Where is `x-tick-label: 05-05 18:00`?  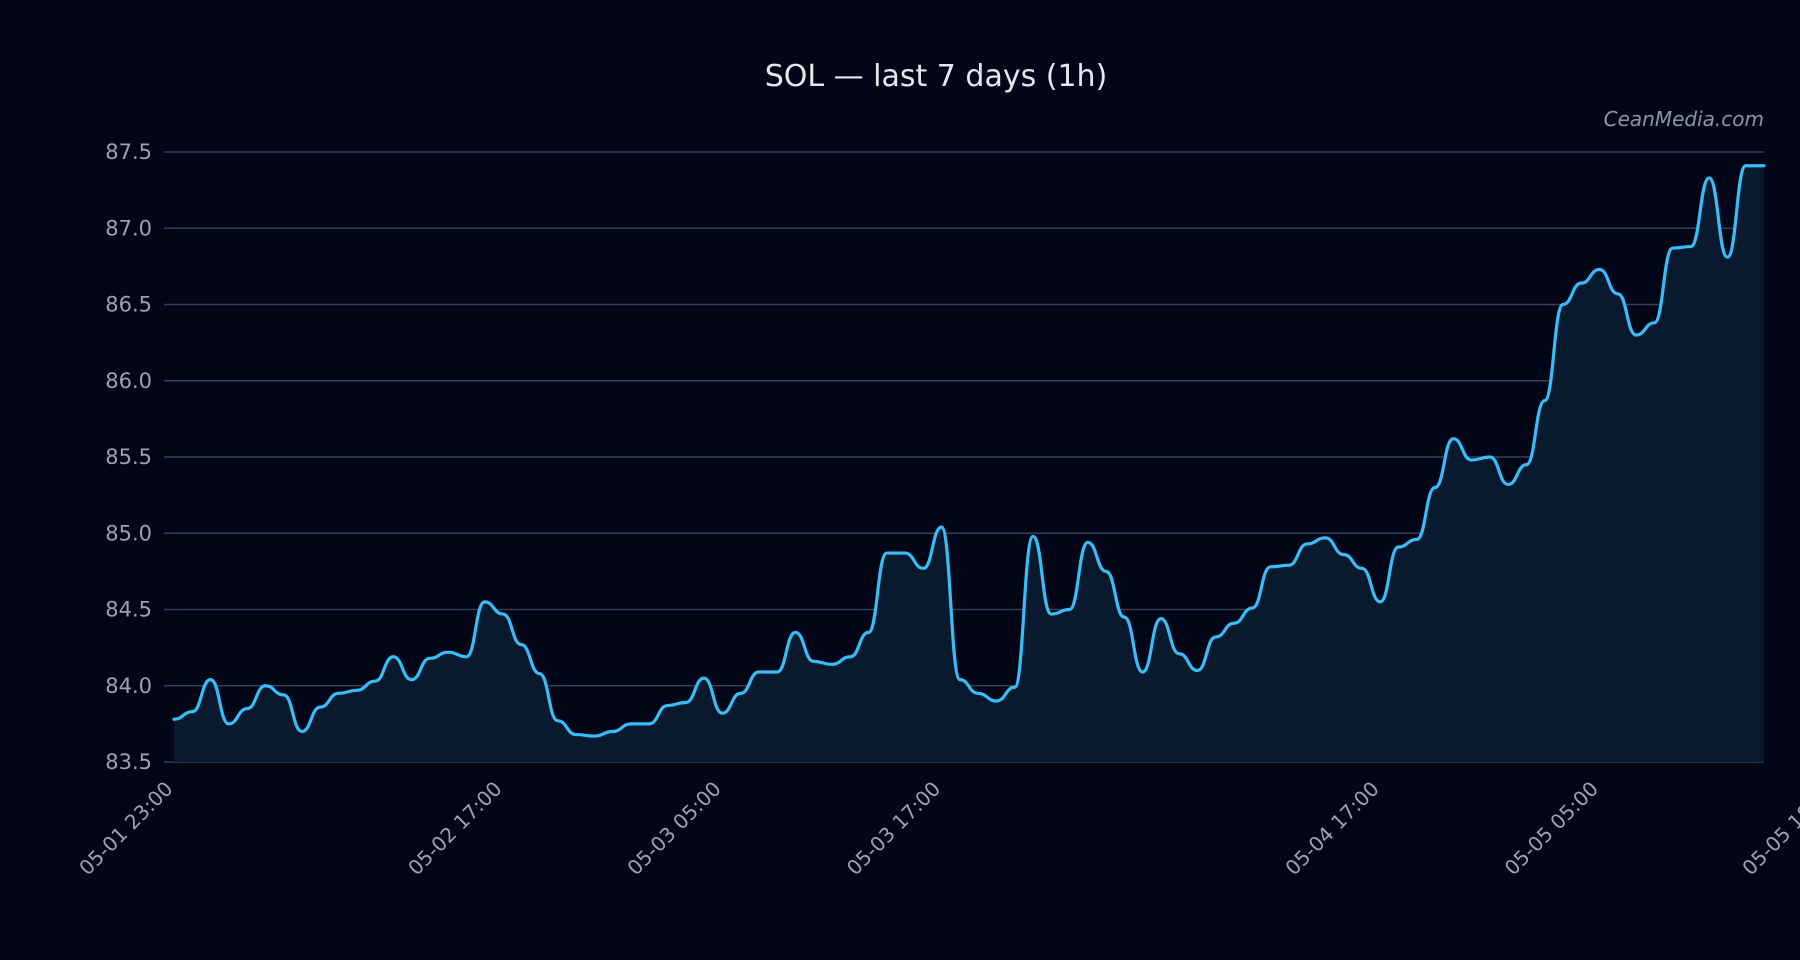 x-tick-label: 05-05 18:00 is located at coordinates (1768, 828).